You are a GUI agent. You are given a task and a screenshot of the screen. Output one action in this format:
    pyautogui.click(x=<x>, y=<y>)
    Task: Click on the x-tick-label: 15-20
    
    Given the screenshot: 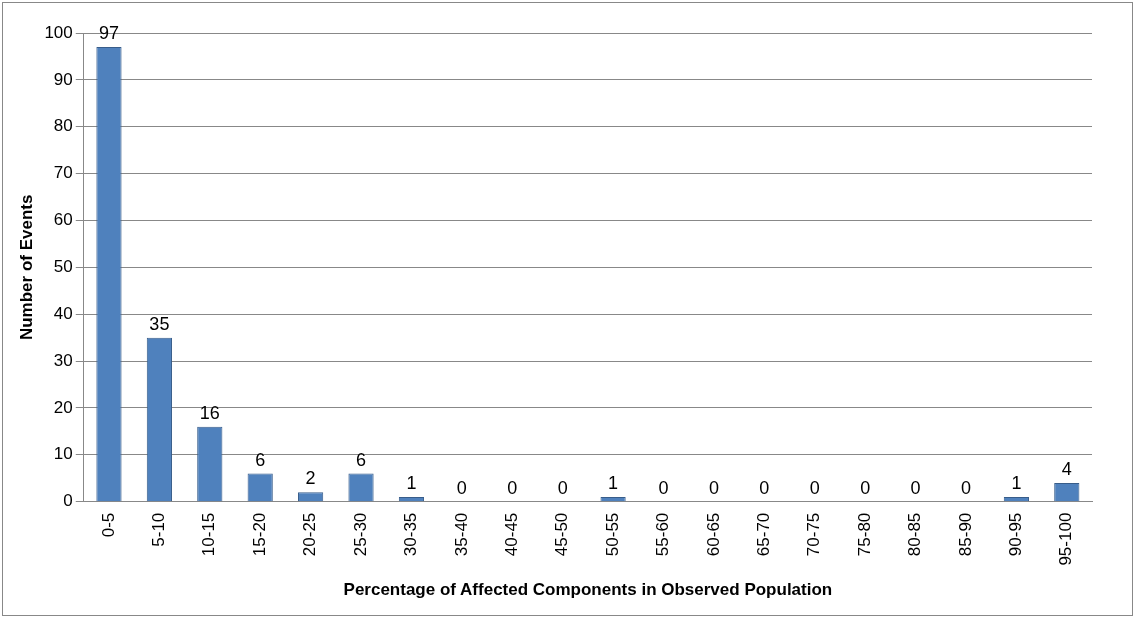 What is the action you would take?
    pyautogui.click(x=259, y=534)
    